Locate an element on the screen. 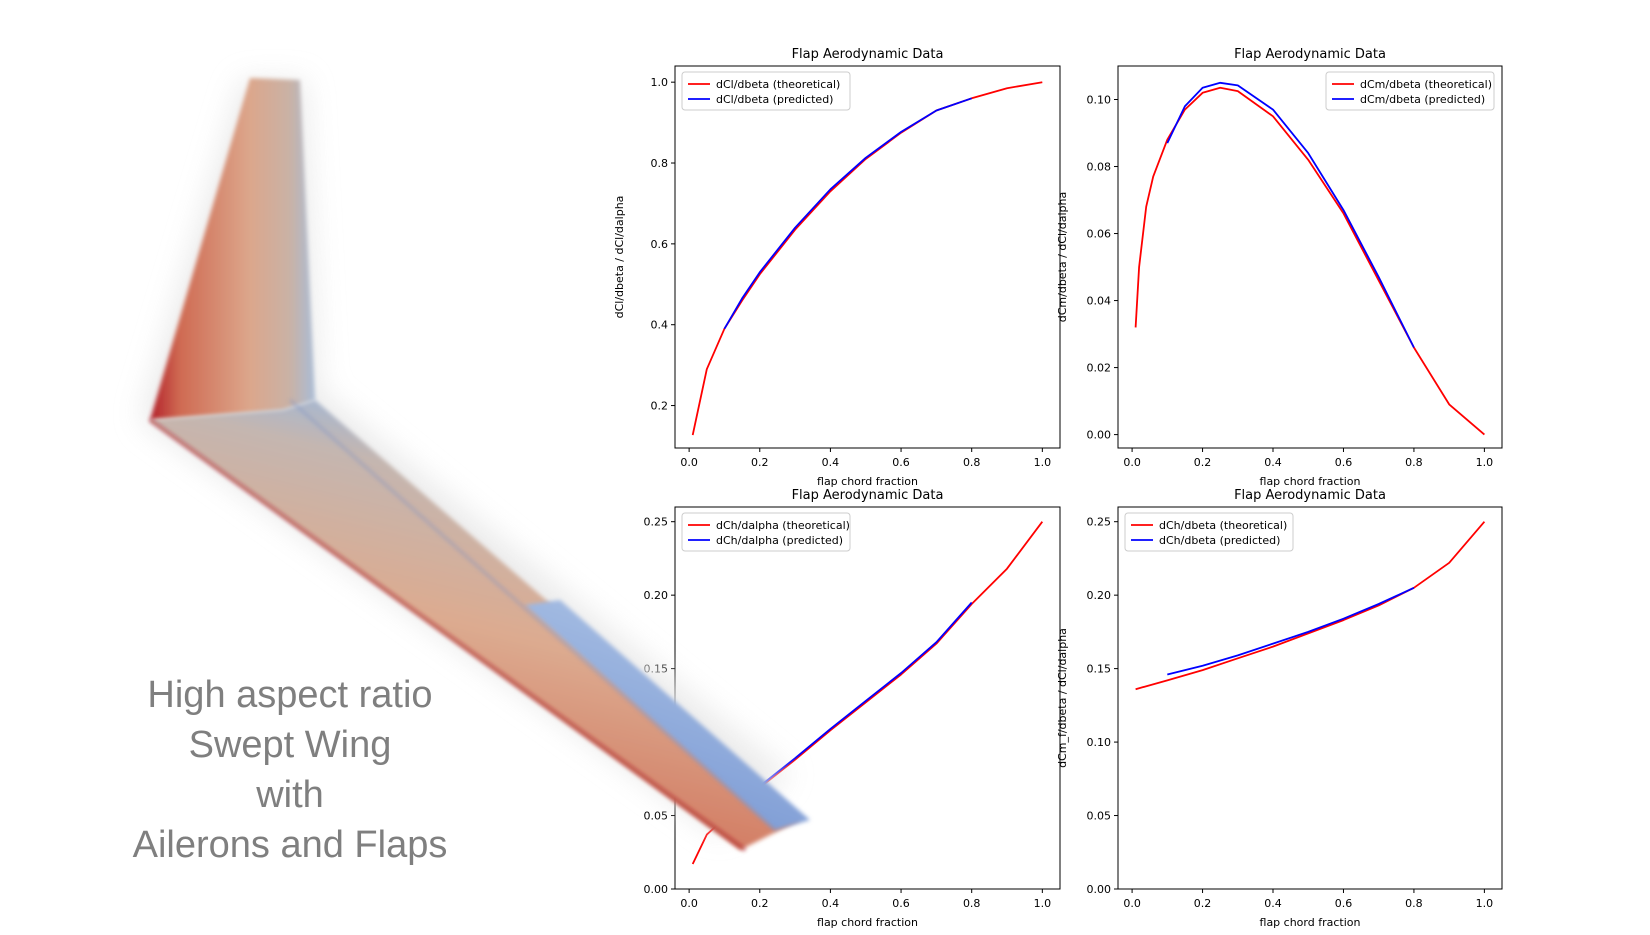 The image size is (1650, 935). caption-line-1: High aspect ratio is located at coordinates (290, 695).